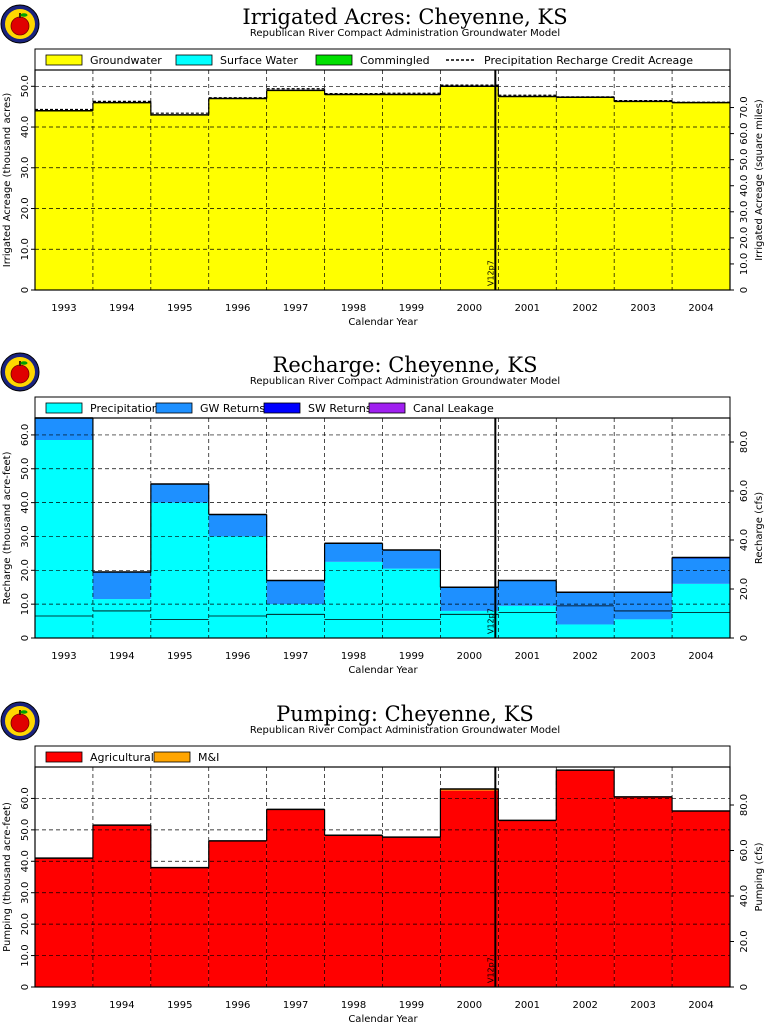 This screenshot has height=1024, width=768. I want to click on legend-label-3: SW Returns, so click(340, 408).